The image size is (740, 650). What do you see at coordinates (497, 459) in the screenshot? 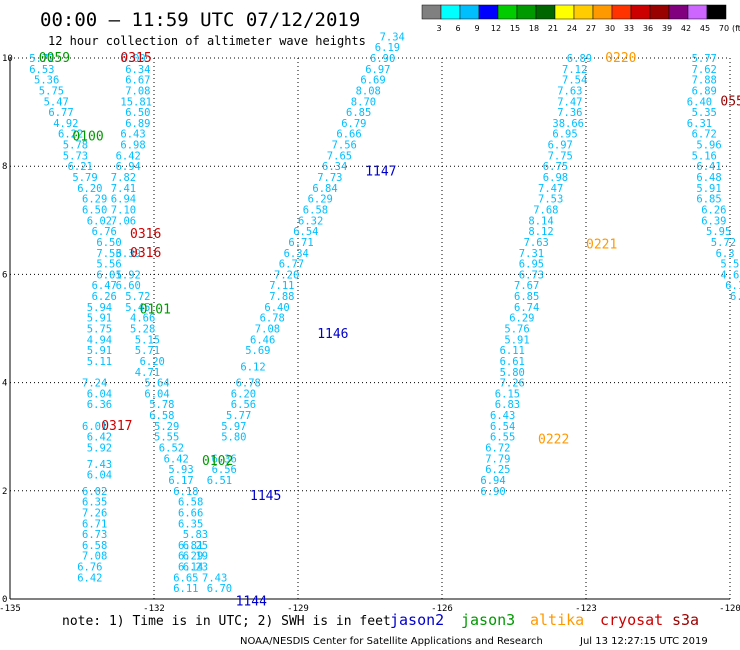
I see `wave-height-value: 7.79` at bounding box center [497, 459].